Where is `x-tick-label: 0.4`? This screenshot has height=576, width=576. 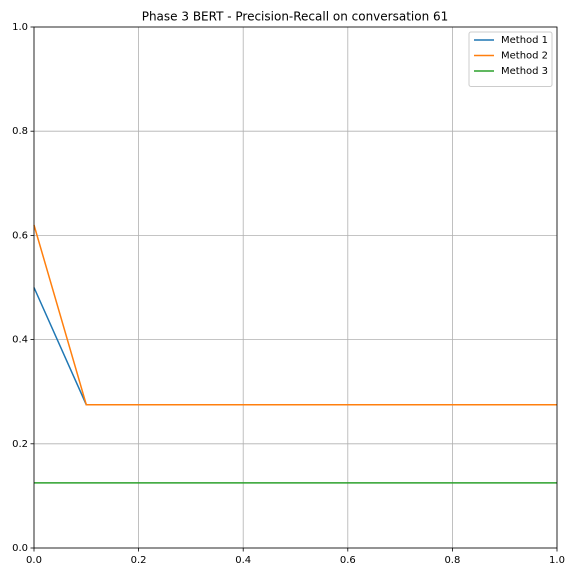
x-tick-label: 0.4 is located at coordinates (243, 560).